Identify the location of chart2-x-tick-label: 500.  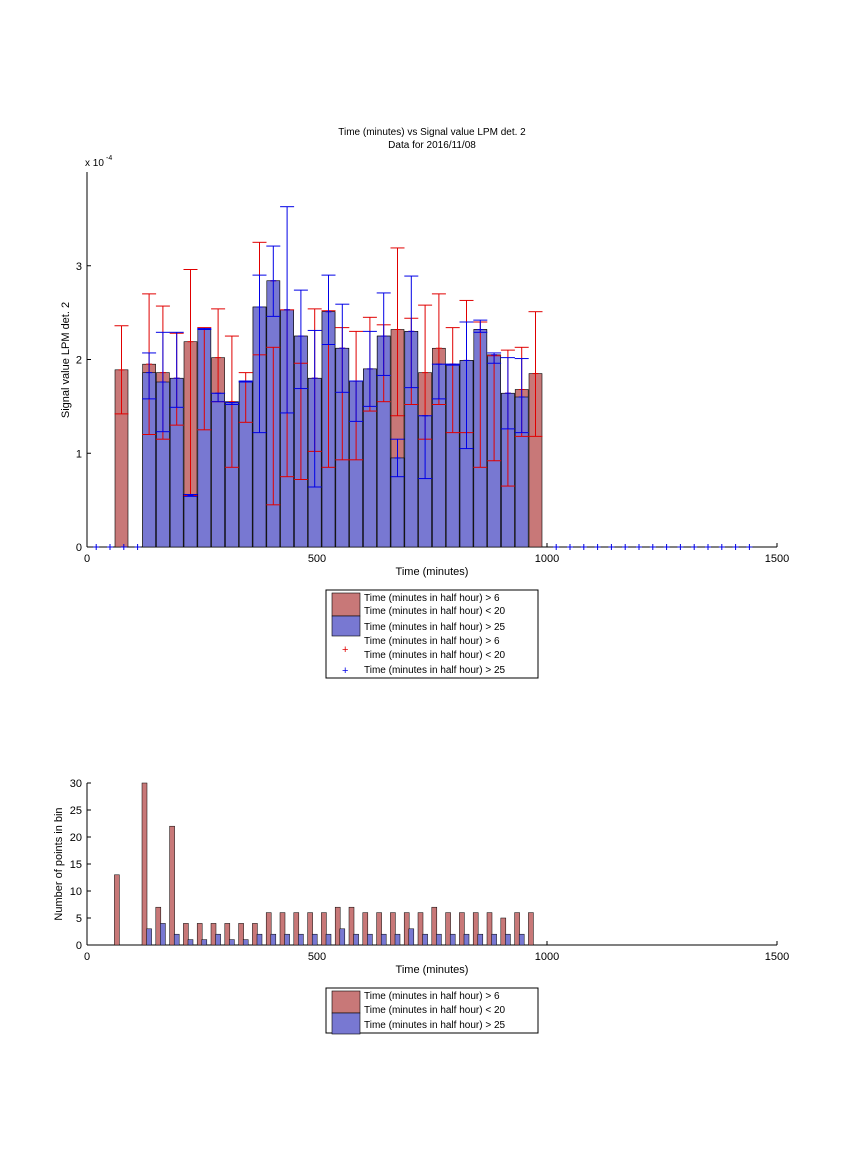
(317, 957).